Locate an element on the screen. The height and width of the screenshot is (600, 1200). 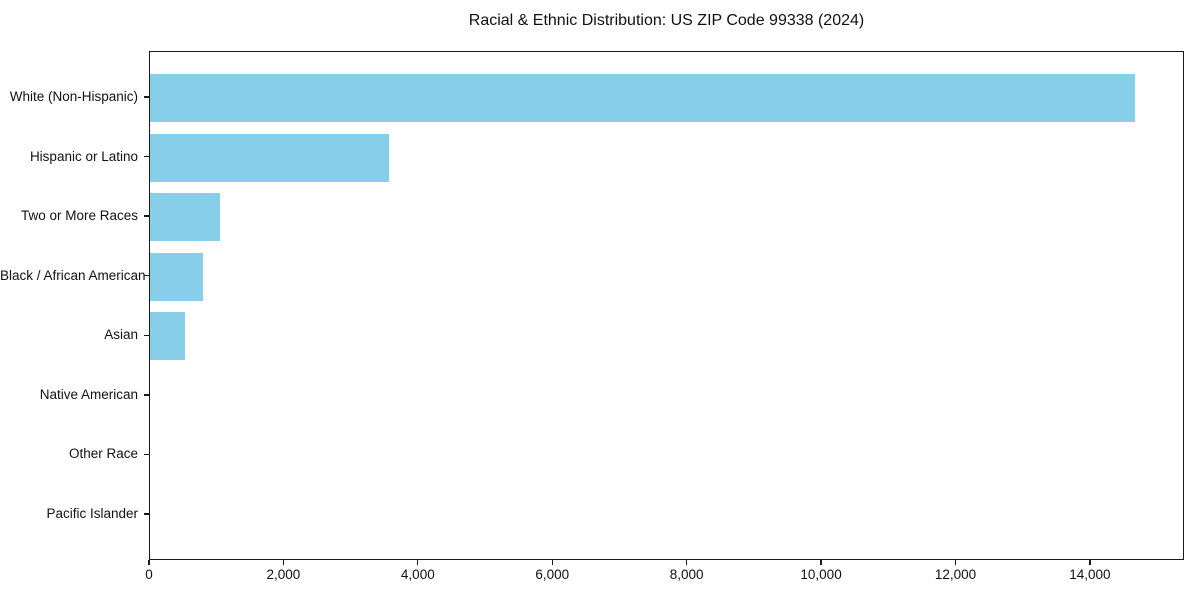
x-axis-tick-label-14-000: 14,000 is located at coordinates (1090, 574).